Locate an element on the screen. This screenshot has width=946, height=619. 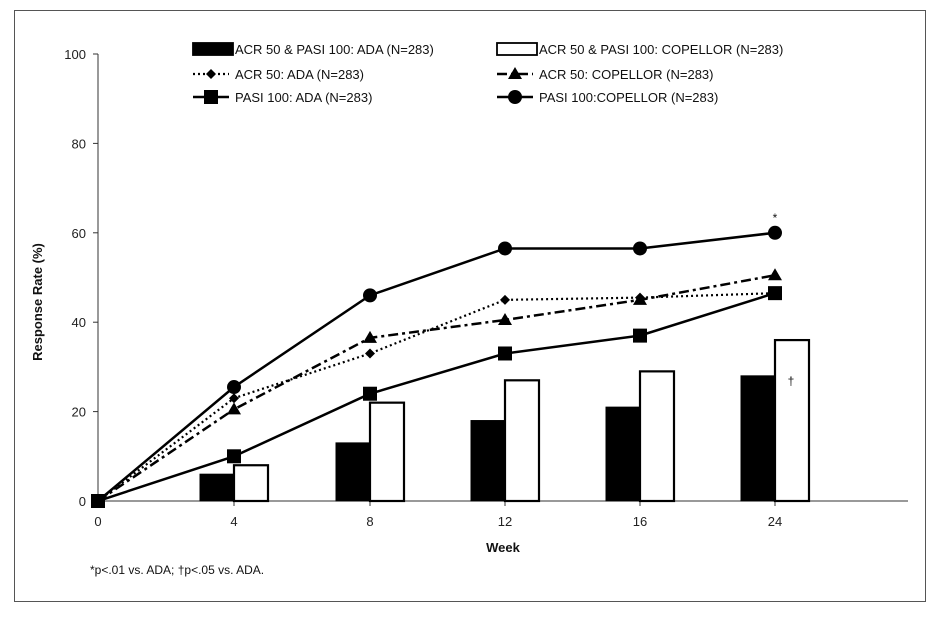
legend-label: PASI 100:COPELLOR (N=283) is located at coordinates (628, 97).